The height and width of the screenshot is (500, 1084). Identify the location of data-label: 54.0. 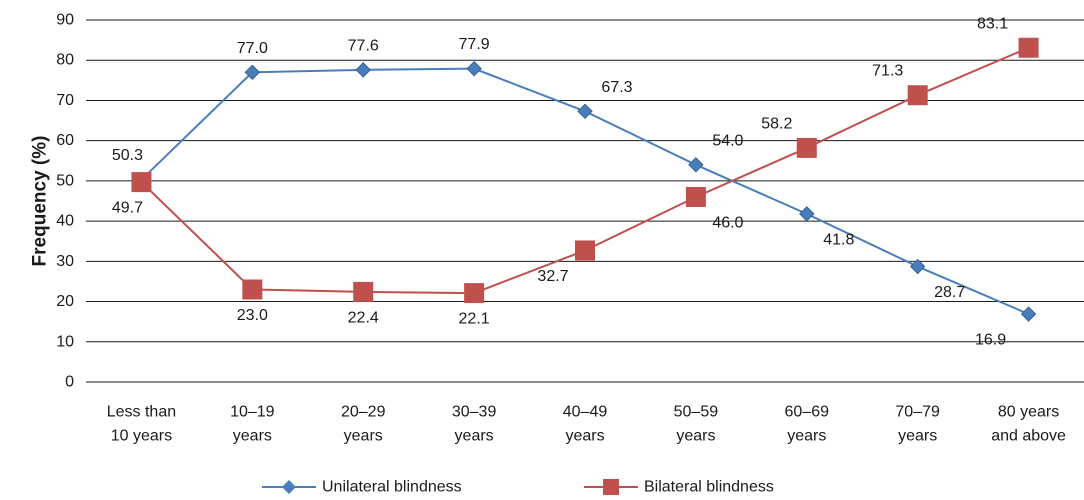
(727, 140).